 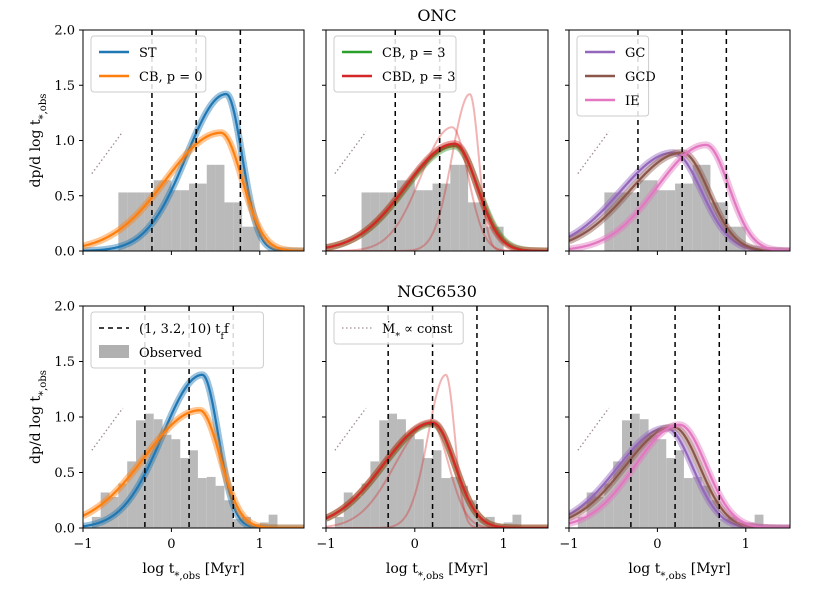 What do you see at coordinates (418, 77) in the screenshot?
I see `legend-label: CBD, p = 3` at bounding box center [418, 77].